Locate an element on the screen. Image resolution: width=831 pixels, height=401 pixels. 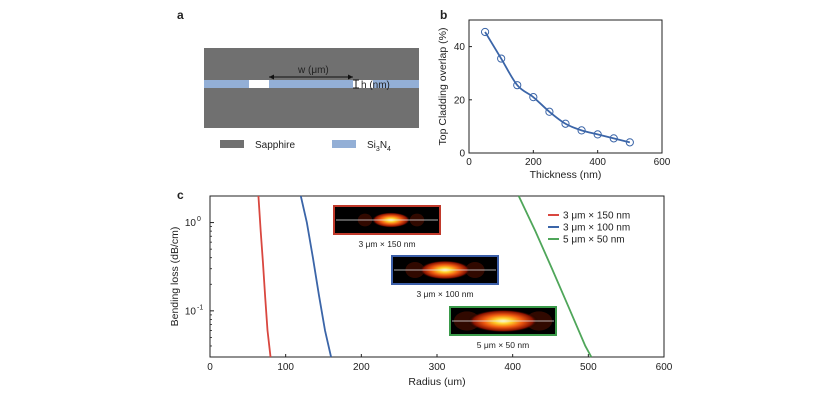
legend-label-sin: Si3N4 is located at coordinates (379, 146).